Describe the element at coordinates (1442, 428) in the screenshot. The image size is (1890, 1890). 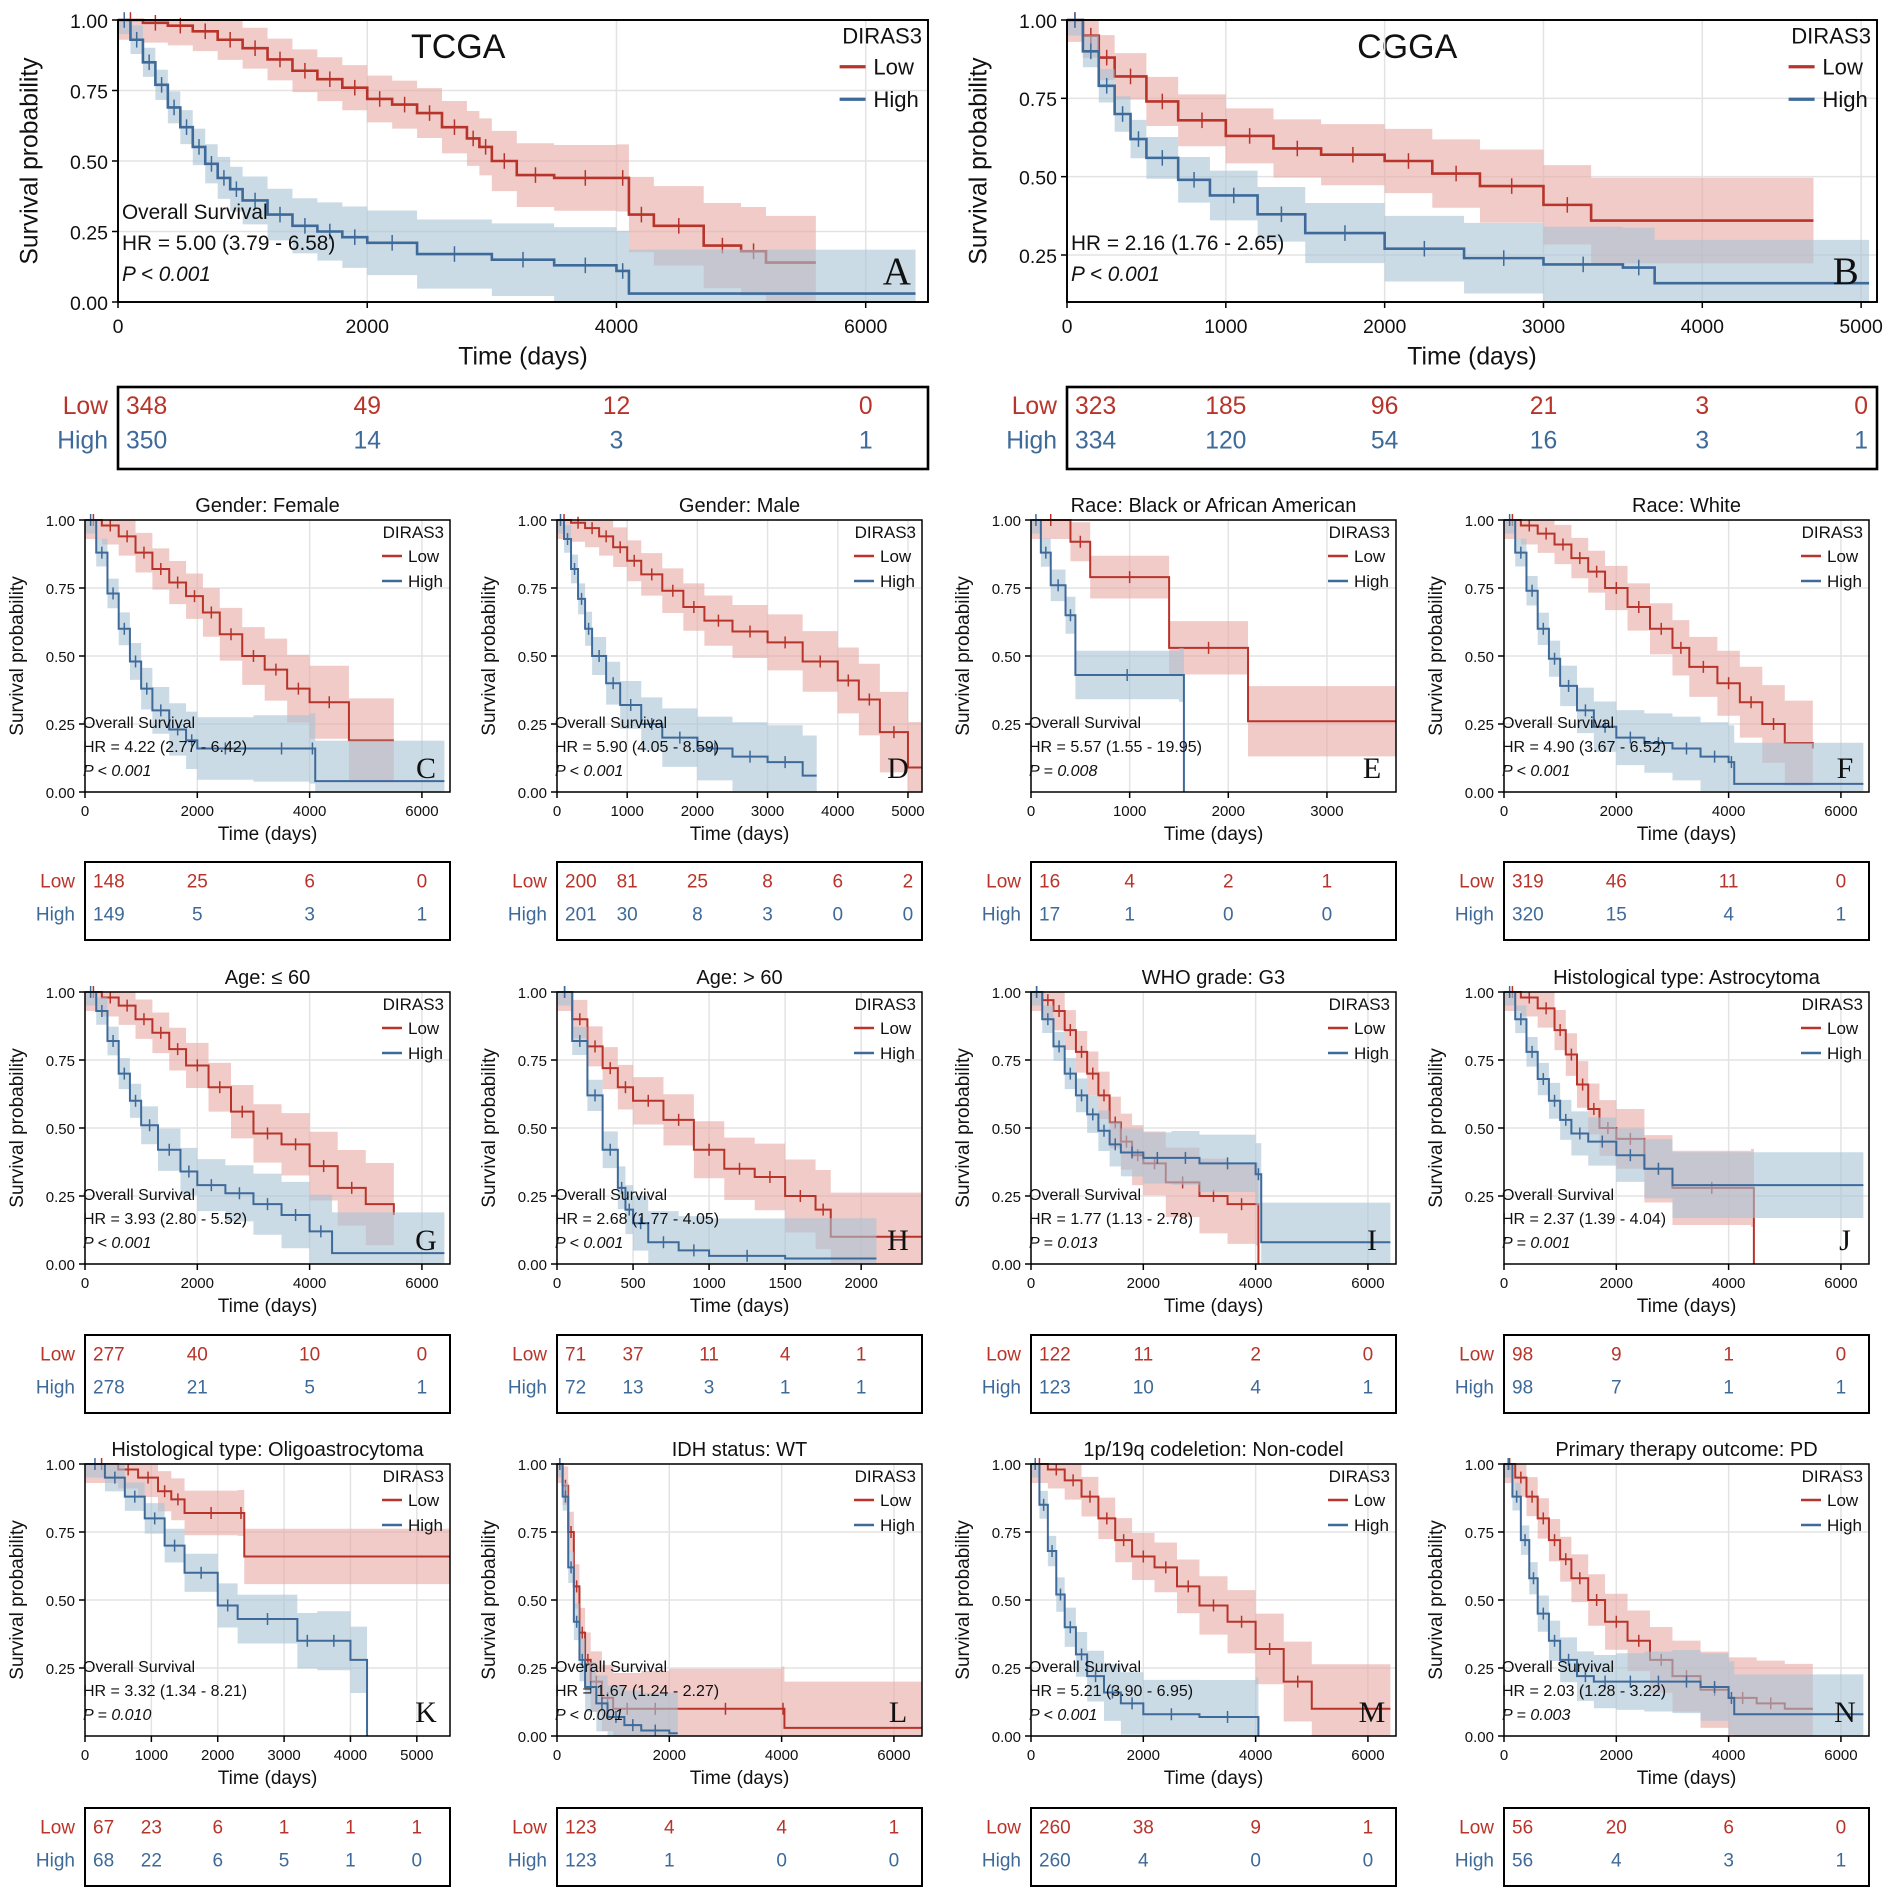
I see `risk-table: Low High 323 185 96 21 3 0 334 120 54 16 3 1` at that location.